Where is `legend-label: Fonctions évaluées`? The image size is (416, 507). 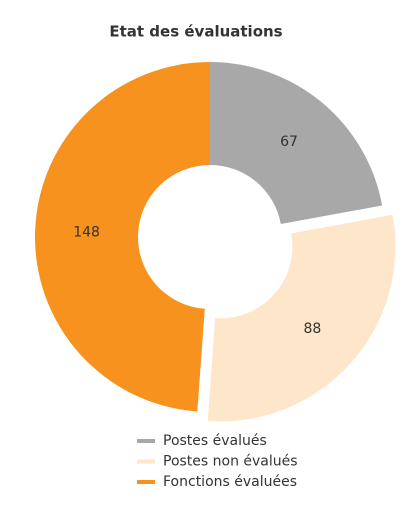
legend-label: Fonctions évaluées is located at coordinates (230, 482).